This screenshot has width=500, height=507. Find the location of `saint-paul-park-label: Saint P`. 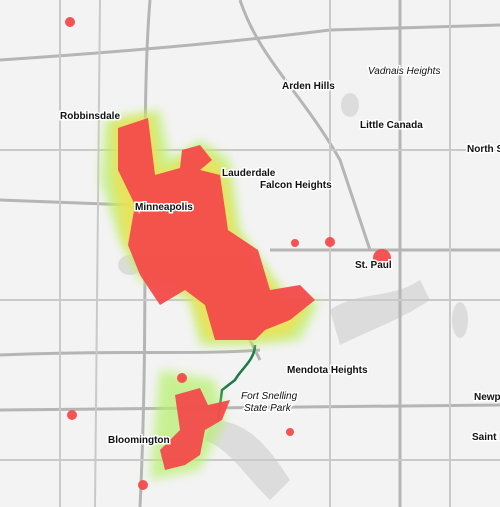

saint-paul-park-label: Saint P is located at coordinates (486, 437).